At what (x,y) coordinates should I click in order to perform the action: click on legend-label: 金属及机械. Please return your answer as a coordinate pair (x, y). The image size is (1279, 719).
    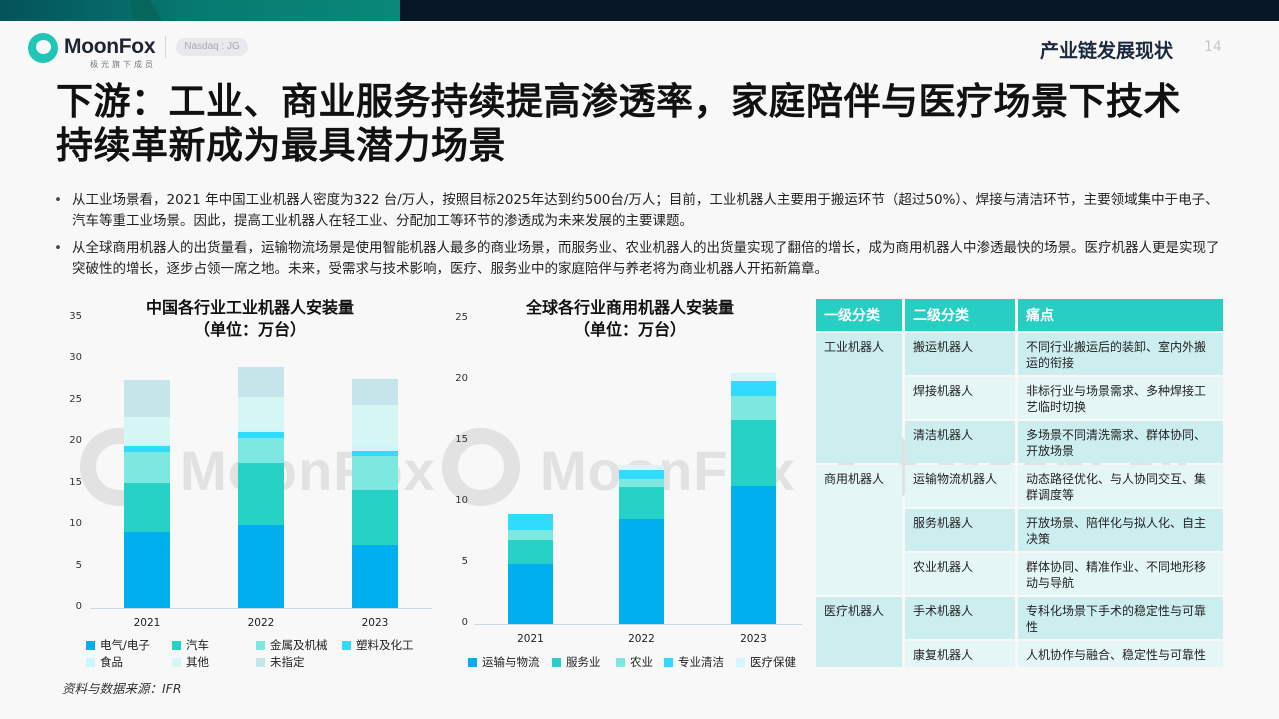
    Looking at the image, I should click on (299, 645).